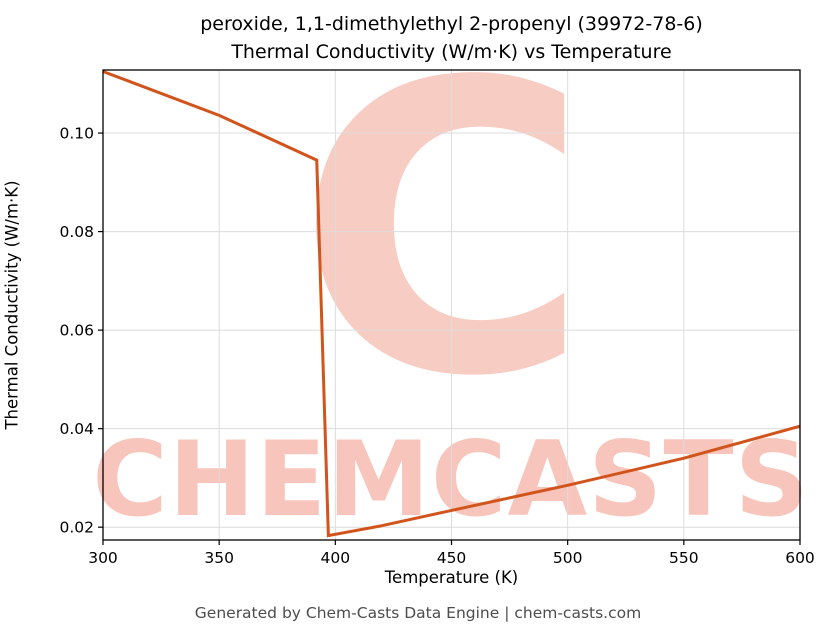 The width and height of the screenshot is (836, 644). What do you see at coordinates (76, 134) in the screenshot?
I see `y-tick-label: 0.10` at bounding box center [76, 134].